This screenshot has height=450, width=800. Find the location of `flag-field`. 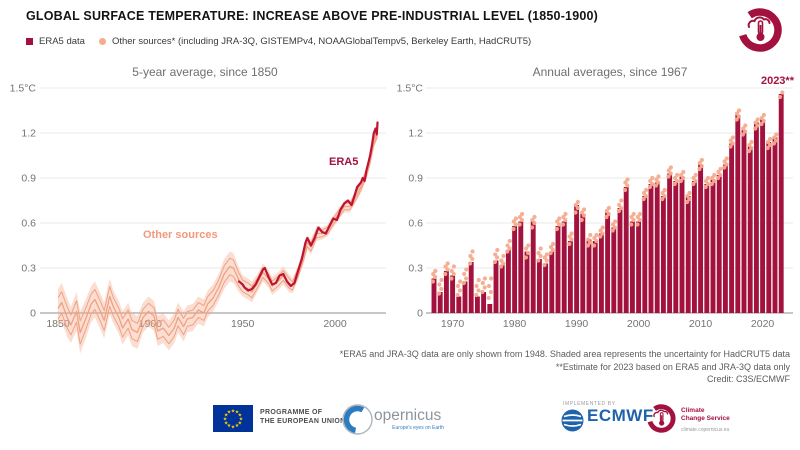

flag-field is located at coordinates (233, 418).